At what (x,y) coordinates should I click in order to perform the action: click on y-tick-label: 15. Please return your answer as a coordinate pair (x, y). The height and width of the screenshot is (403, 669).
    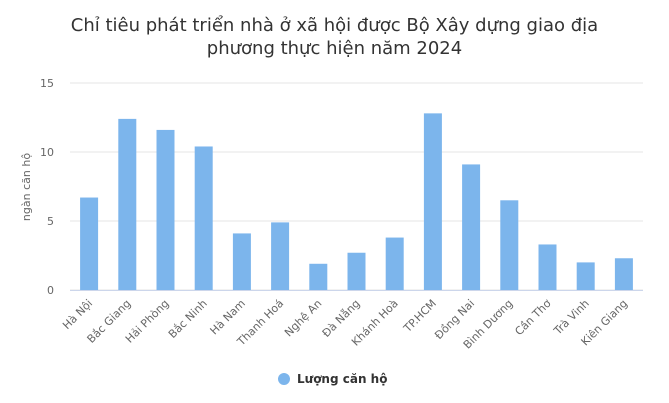
    Looking at the image, I should click on (47, 83).